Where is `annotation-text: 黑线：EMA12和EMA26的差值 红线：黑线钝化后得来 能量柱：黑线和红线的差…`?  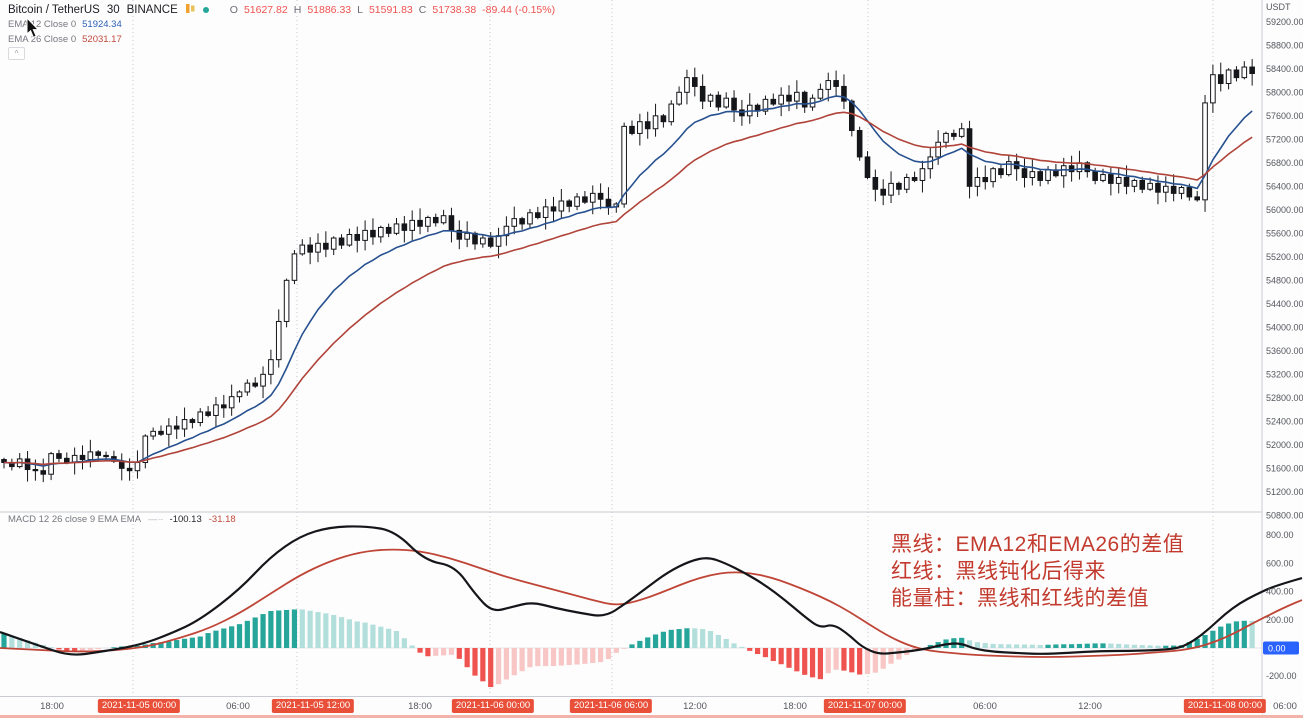 annotation-text: 黑线：EMA12和EMA26的差值 红线：黑线钝化后得来 能量柱：黑线和红线的差… is located at coordinates (1037, 571).